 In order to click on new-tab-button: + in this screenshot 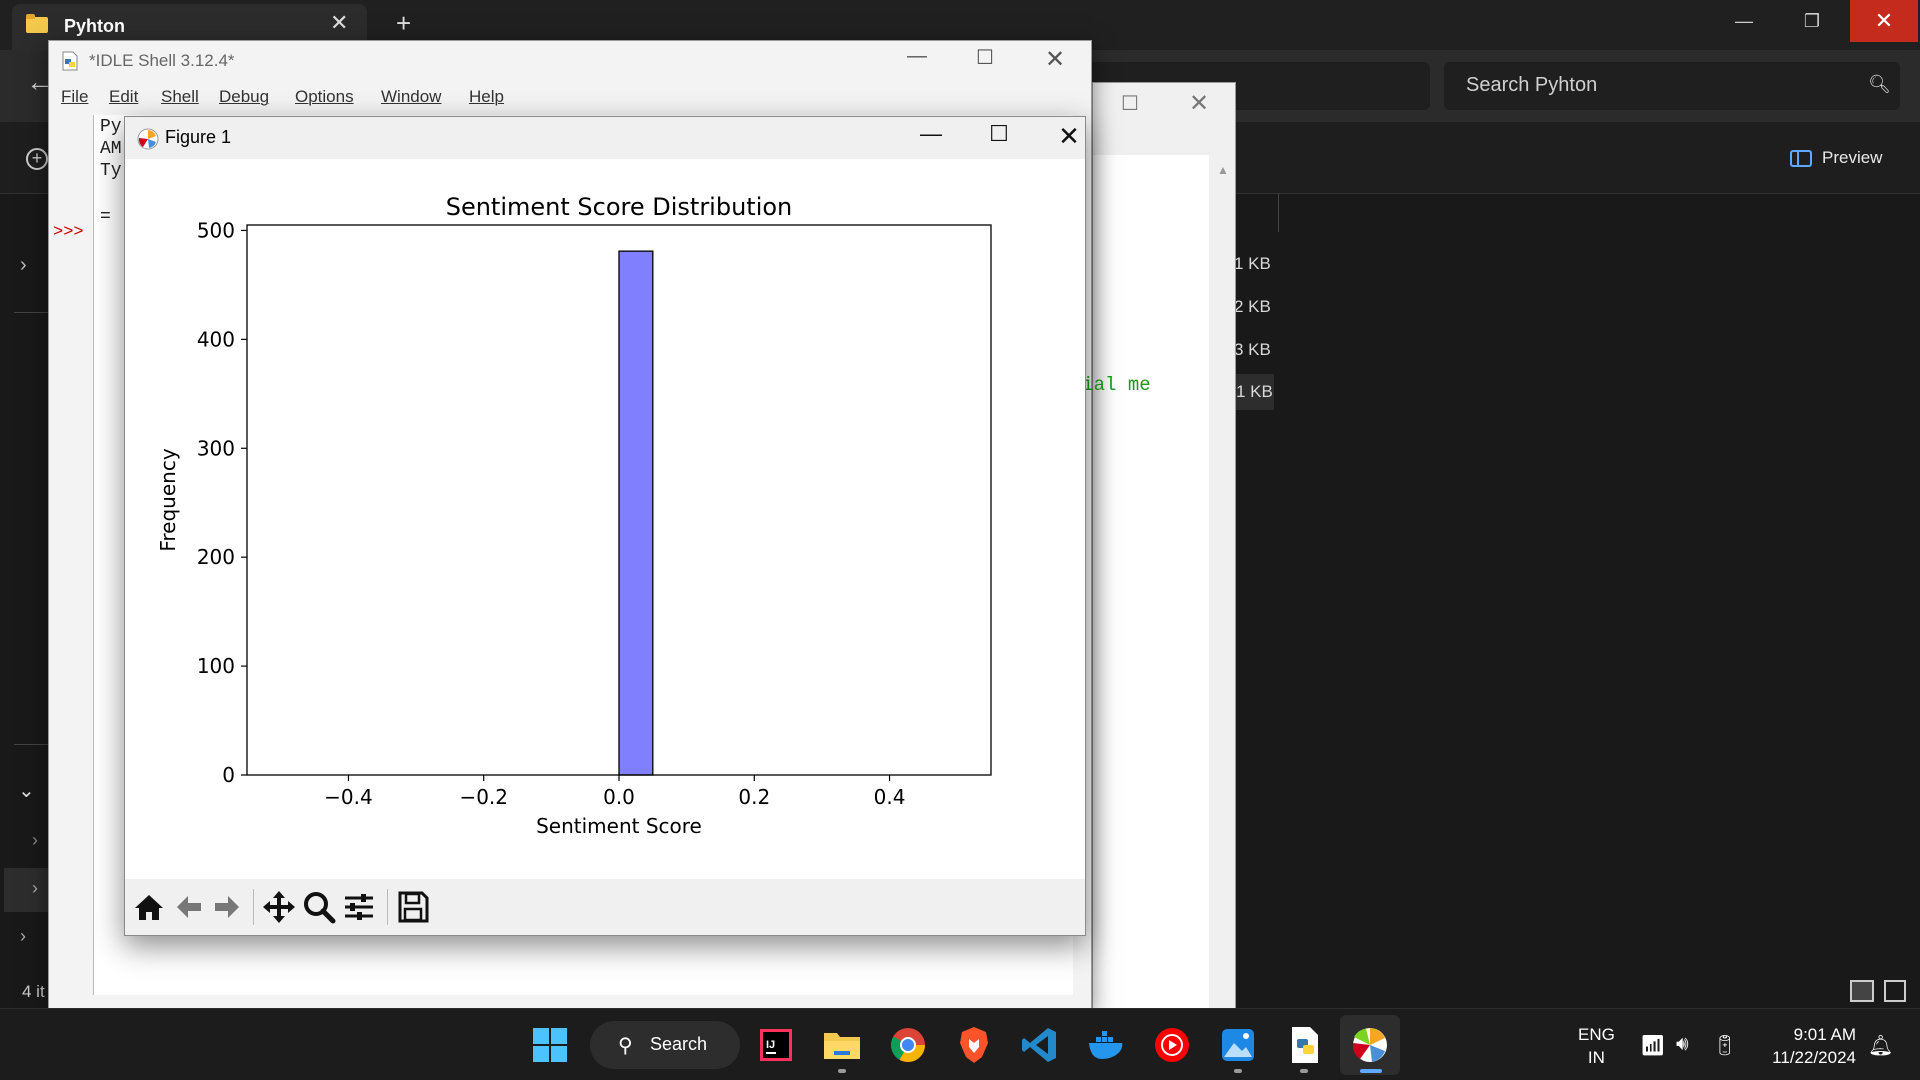, I will do `click(404, 23)`.